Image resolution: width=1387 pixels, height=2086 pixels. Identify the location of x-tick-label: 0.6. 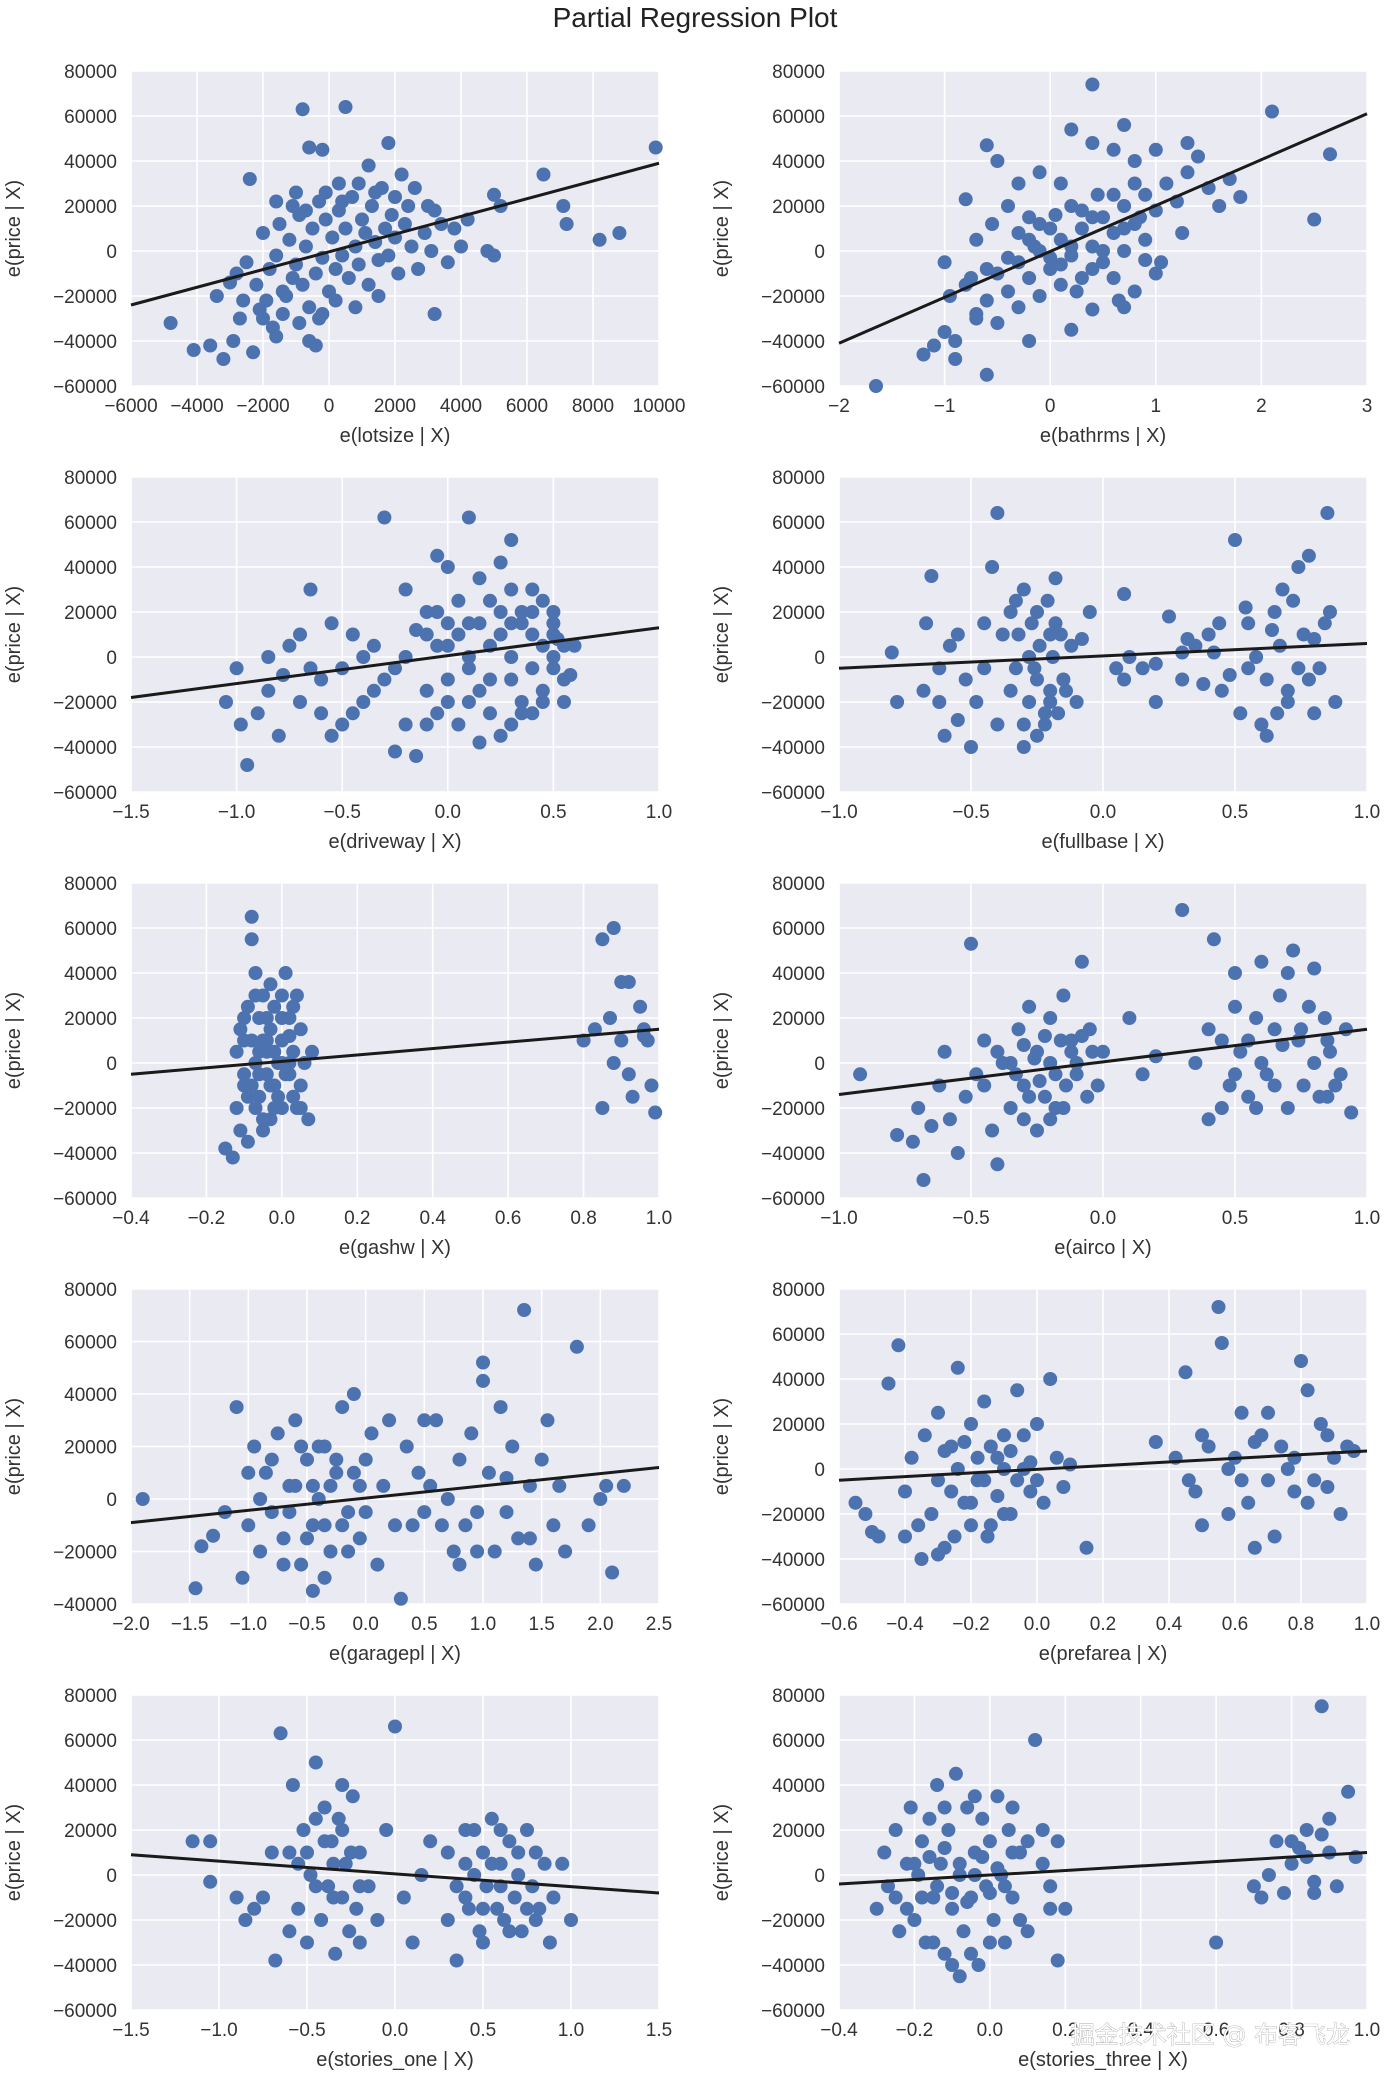
(508, 1218).